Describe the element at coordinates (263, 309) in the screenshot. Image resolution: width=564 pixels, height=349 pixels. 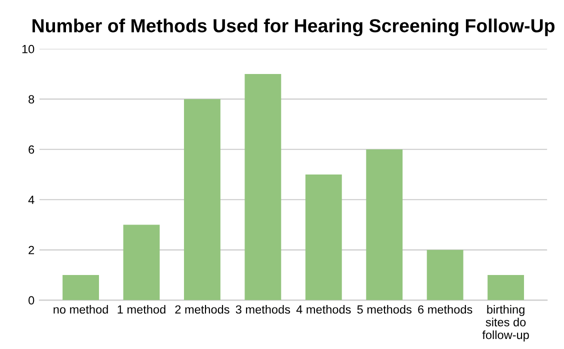
I see `x-tick-label: 3 methods` at that location.